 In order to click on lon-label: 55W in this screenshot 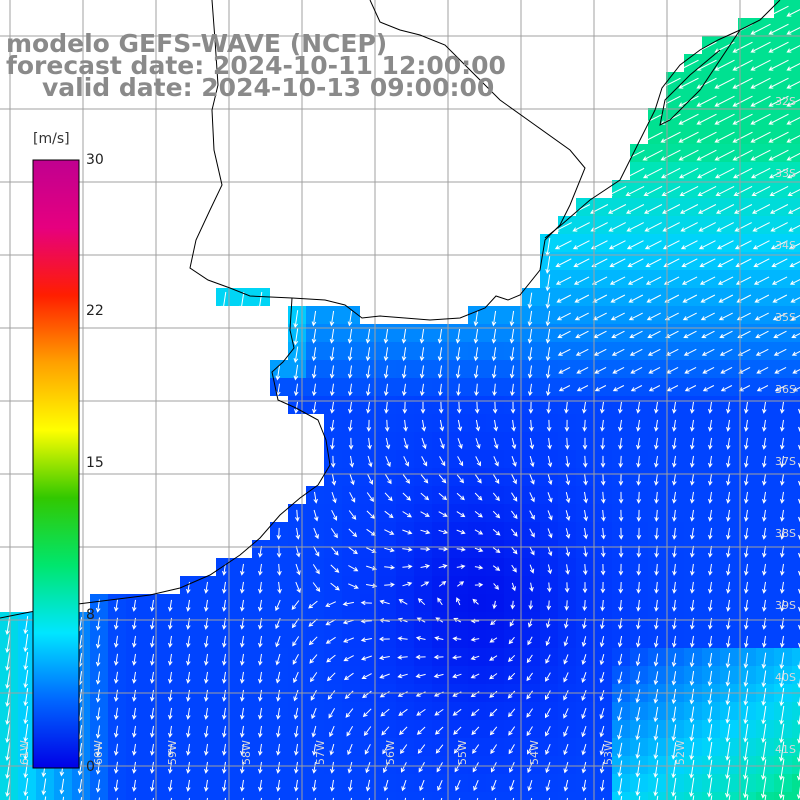, I will do `click(462, 752)`.